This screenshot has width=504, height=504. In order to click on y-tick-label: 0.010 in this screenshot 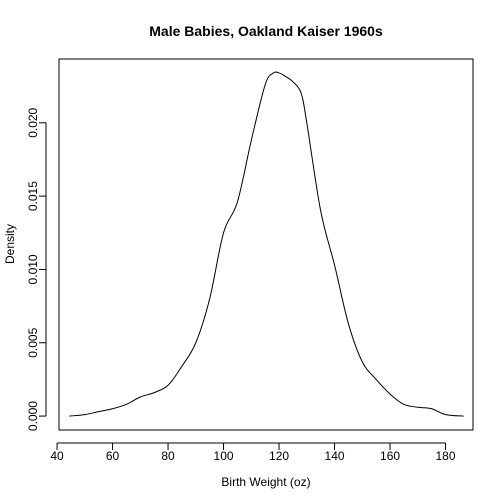, I will do `click(33, 269)`.